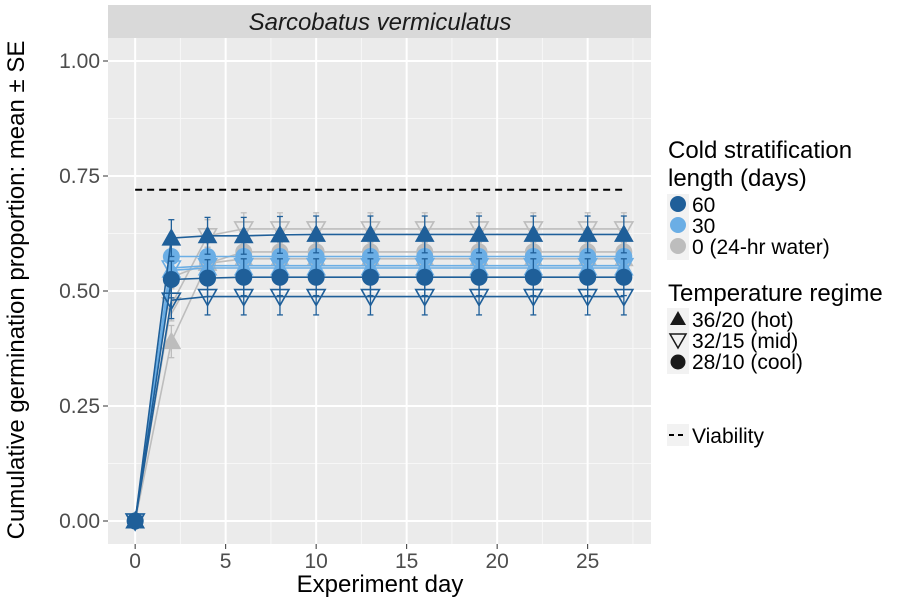 The height and width of the screenshot is (603, 904). I want to click on y-tick-label: 0.00, so click(79, 521).